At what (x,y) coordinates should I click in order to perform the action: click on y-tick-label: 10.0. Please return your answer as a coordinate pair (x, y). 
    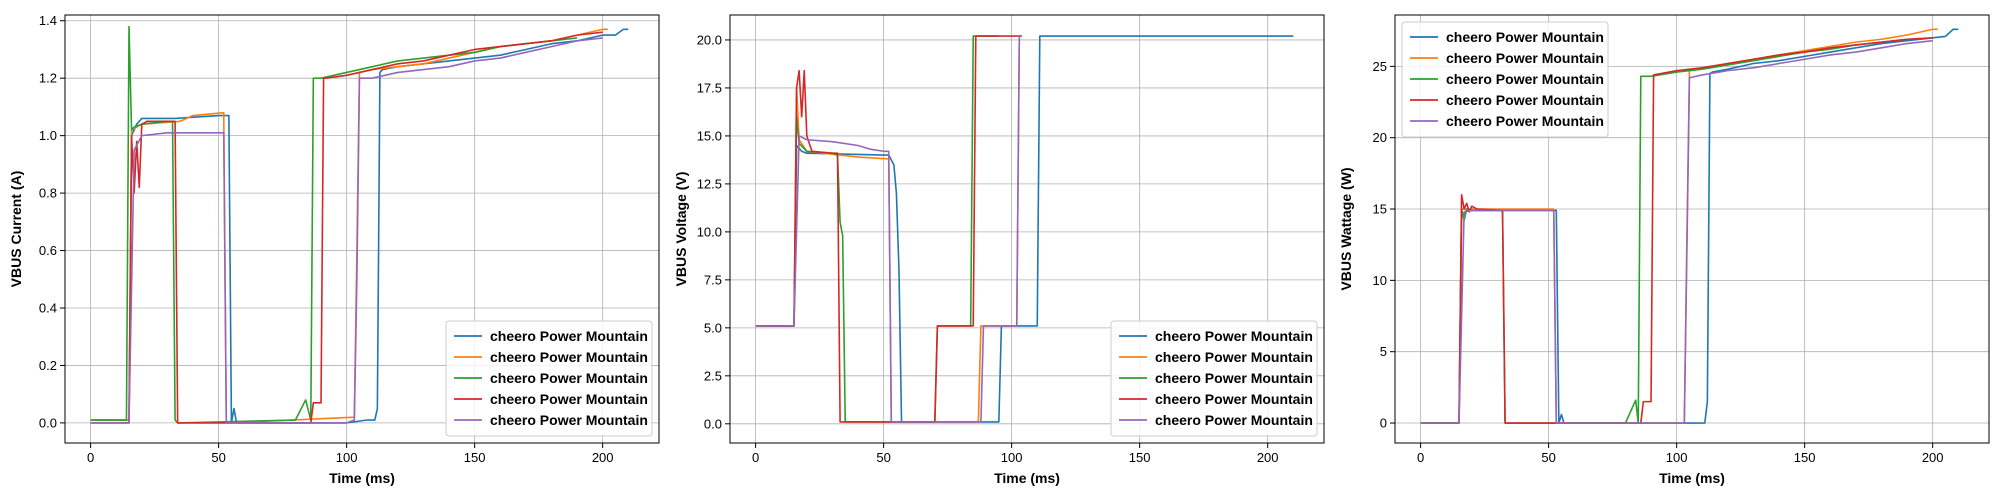
    Looking at the image, I should click on (709, 231).